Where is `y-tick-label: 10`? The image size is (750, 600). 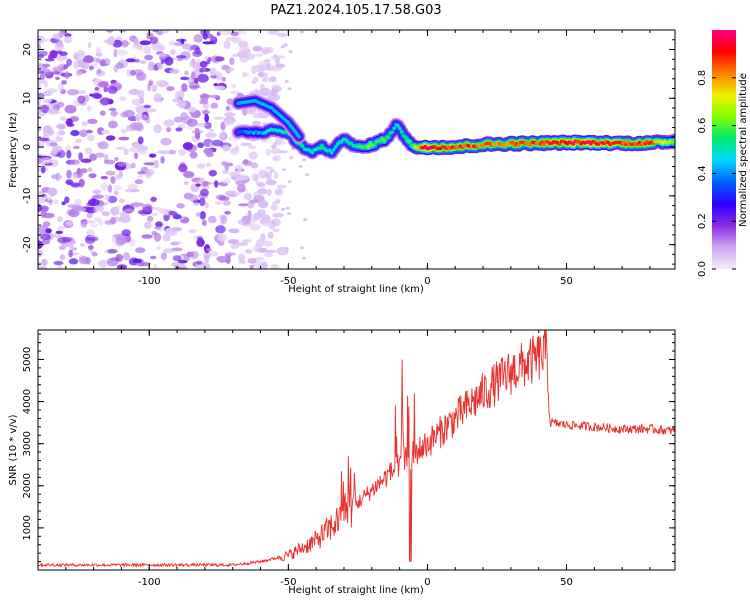 y-tick-label: 10 is located at coordinates (27, 98).